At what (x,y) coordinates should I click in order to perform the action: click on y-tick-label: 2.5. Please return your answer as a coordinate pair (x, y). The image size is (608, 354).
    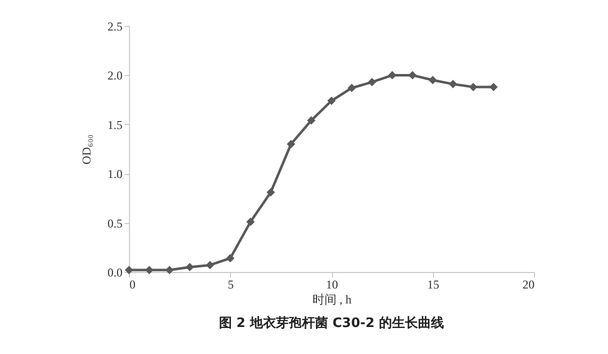
    Looking at the image, I should click on (115, 27).